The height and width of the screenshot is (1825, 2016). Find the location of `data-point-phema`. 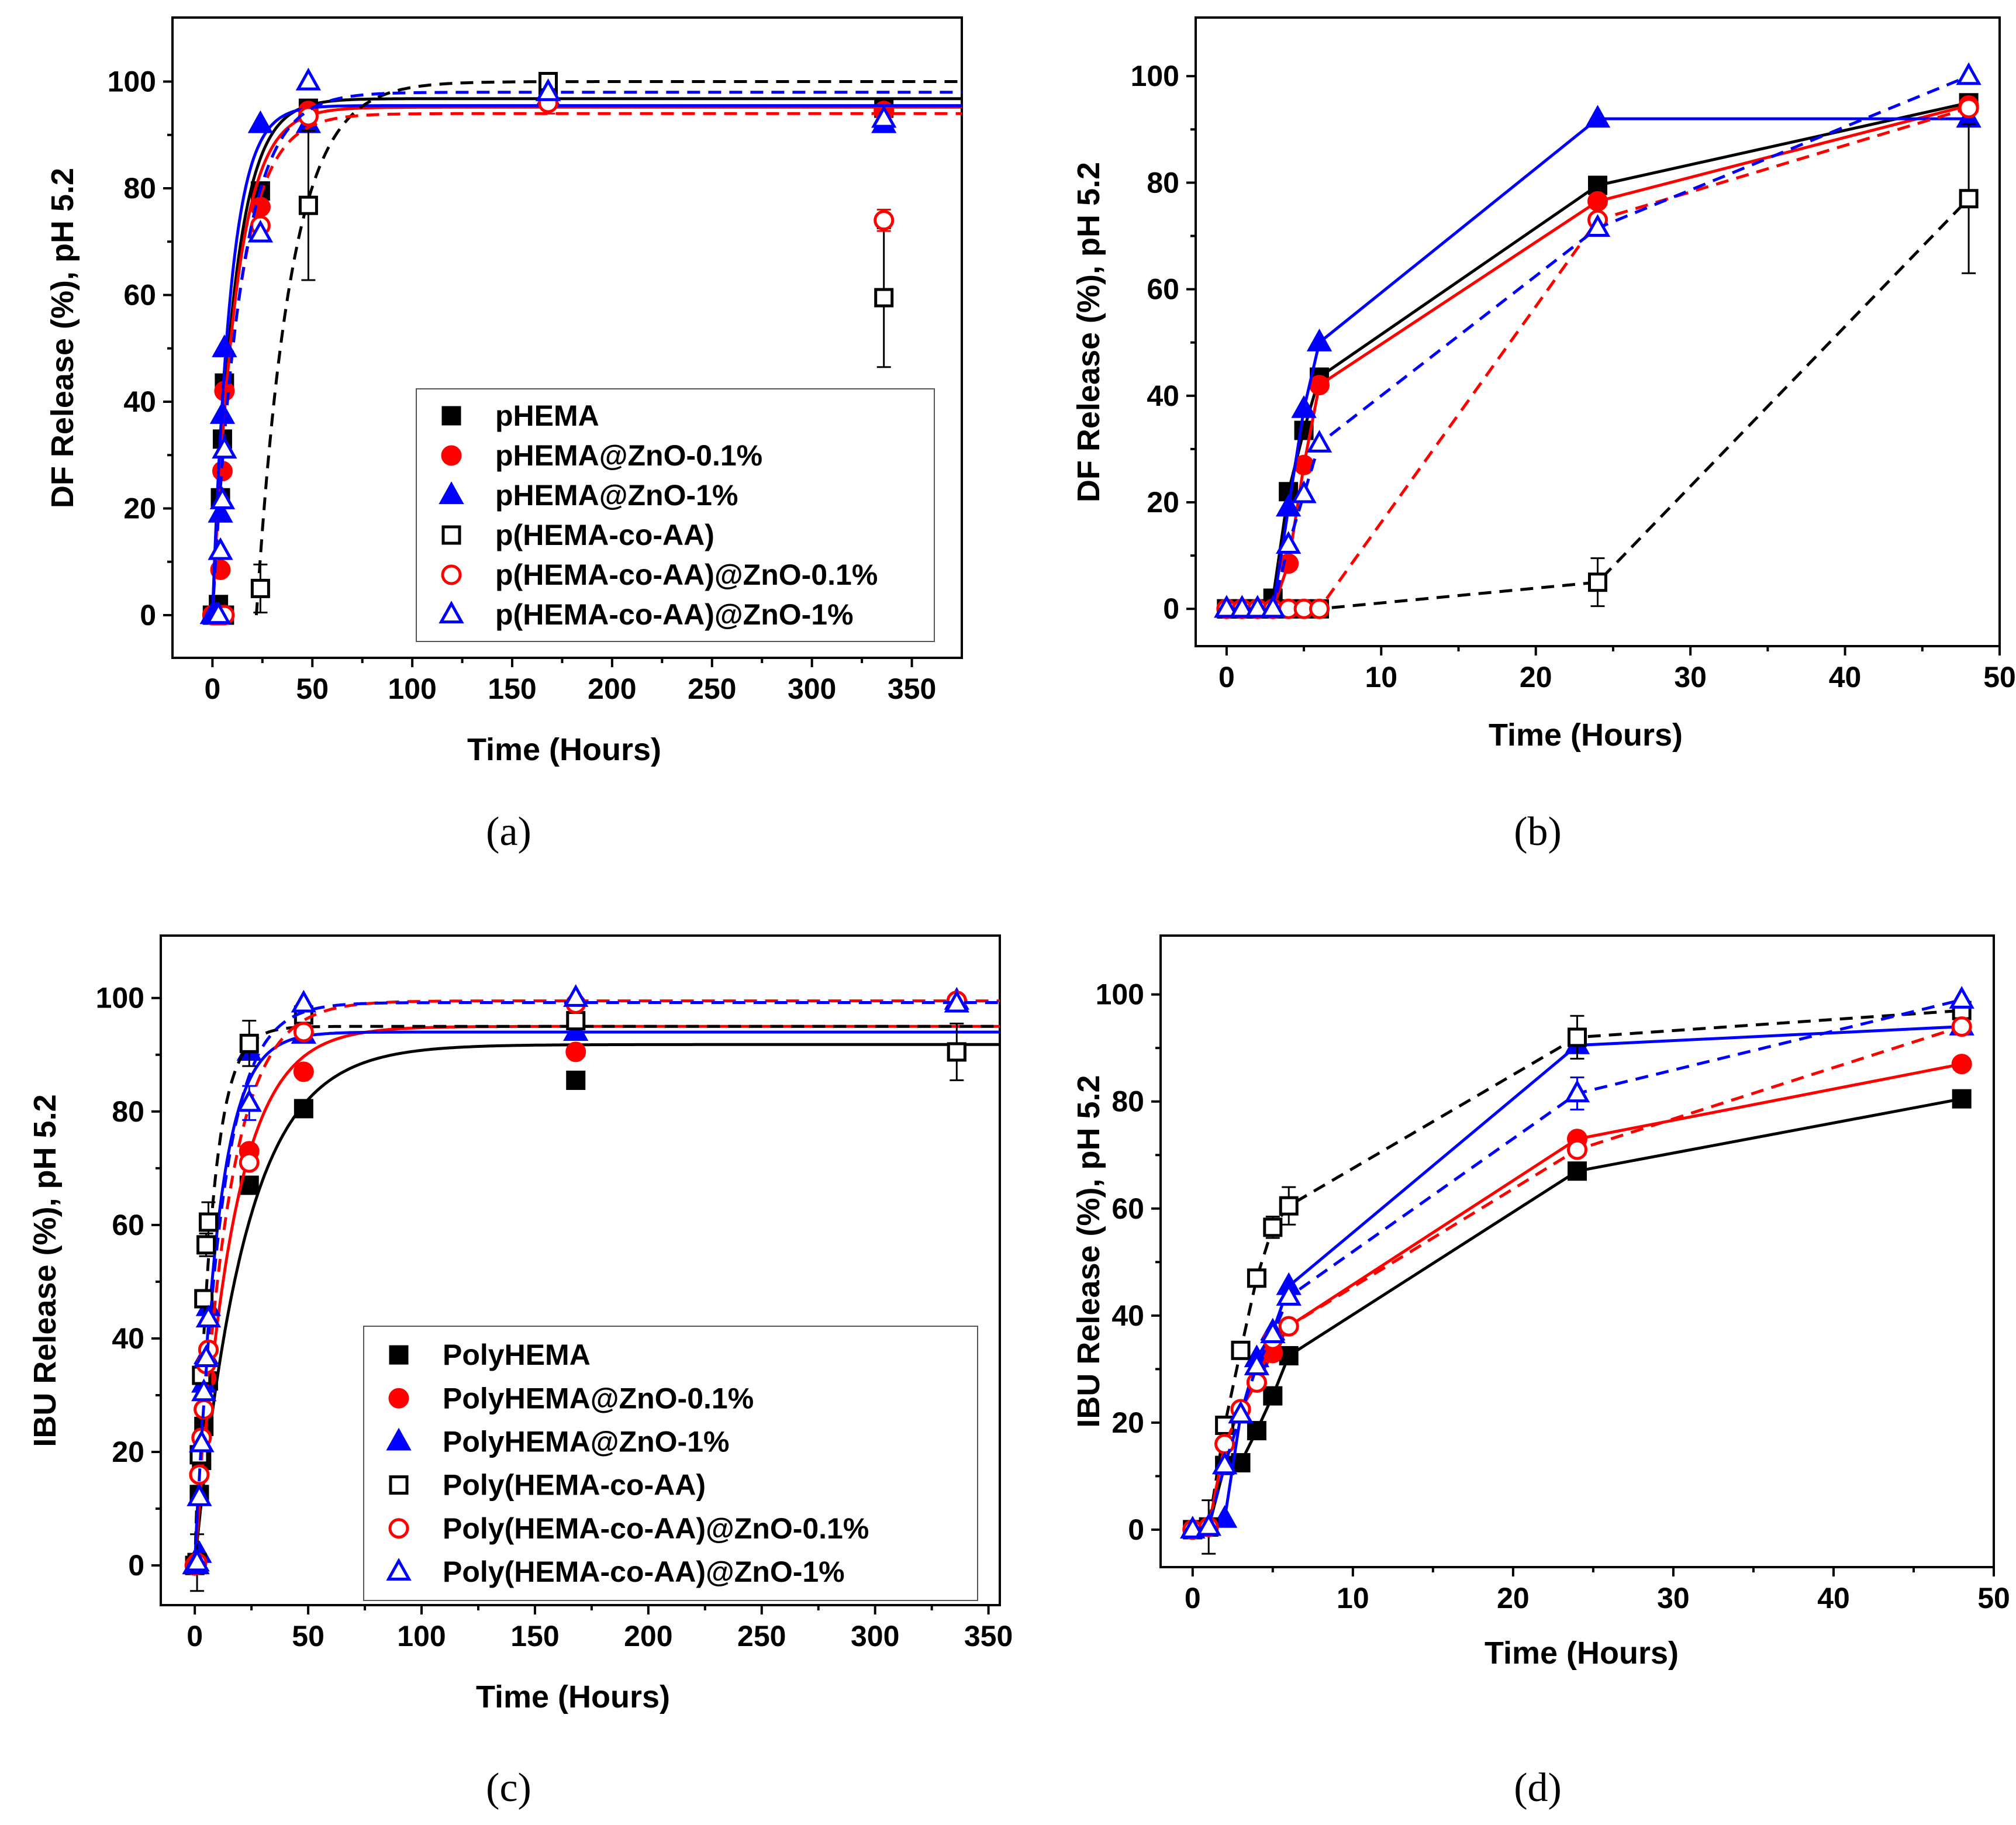

data-point-phema is located at coordinates (1597, 185).